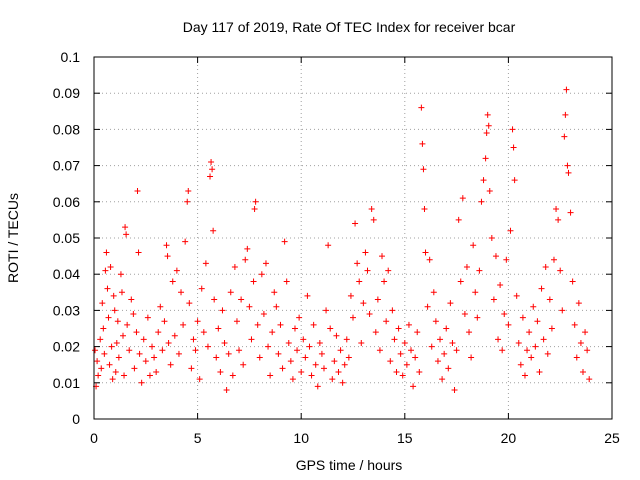 This screenshot has width=640, height=480. What do you see at coordinates (66, 202) in the screenshot?
I see `y-tick-label: 0.06` at bounding box center [66, 202].